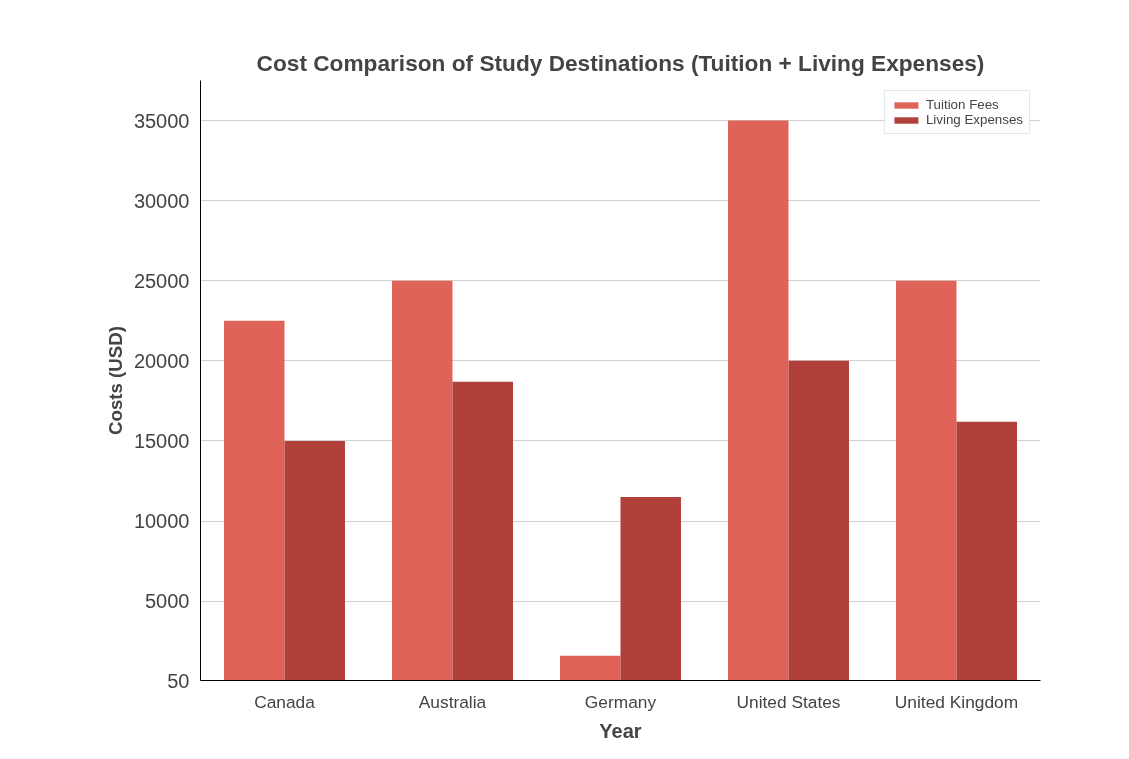  What do you see at coordinates (161, 280) in the screenshot?
I see `y-tick-label: 25000` at bounding box center [161, 280].